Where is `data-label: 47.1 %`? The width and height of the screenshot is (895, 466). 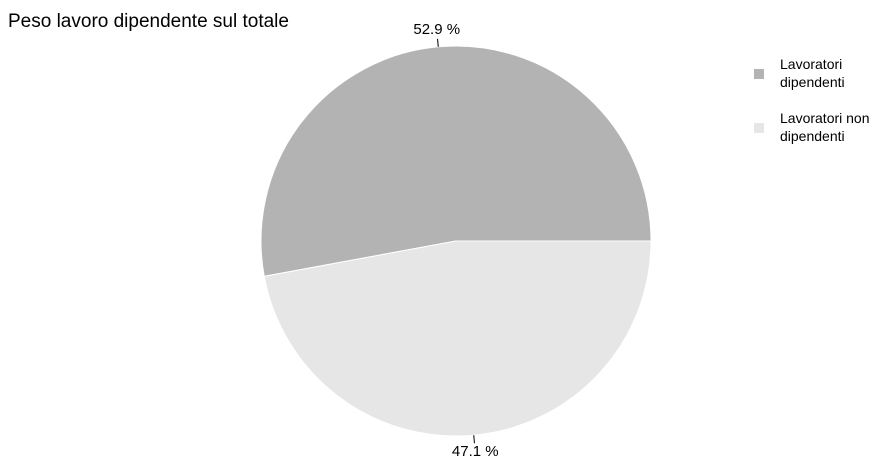
data-label: 47.1 % is located at coordinates (475, 451).